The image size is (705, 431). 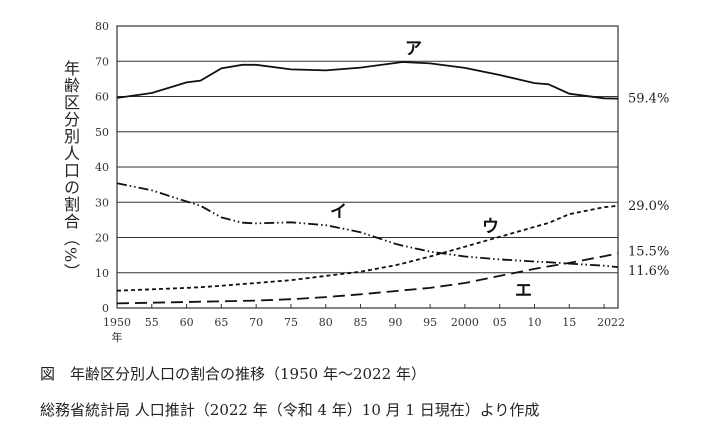 What do you see at coordinates (70, 170) in the screenshot?
I see `y-axis-label: 年齢区分別人口の割合（%）` at bounding box center [70, 170].